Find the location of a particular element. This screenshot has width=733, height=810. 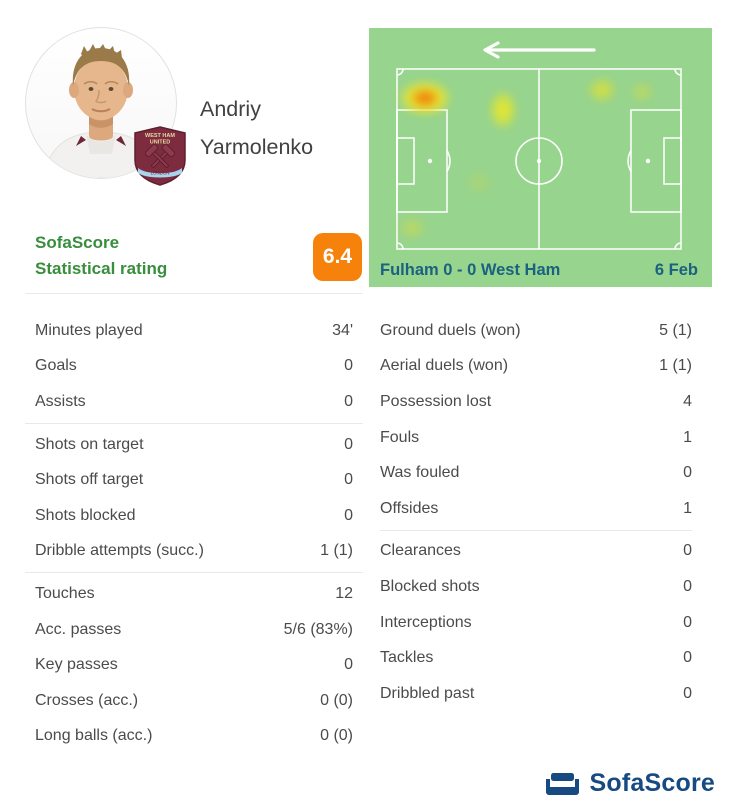

stat-label: Interceptions is located at coordinates (426, 622).